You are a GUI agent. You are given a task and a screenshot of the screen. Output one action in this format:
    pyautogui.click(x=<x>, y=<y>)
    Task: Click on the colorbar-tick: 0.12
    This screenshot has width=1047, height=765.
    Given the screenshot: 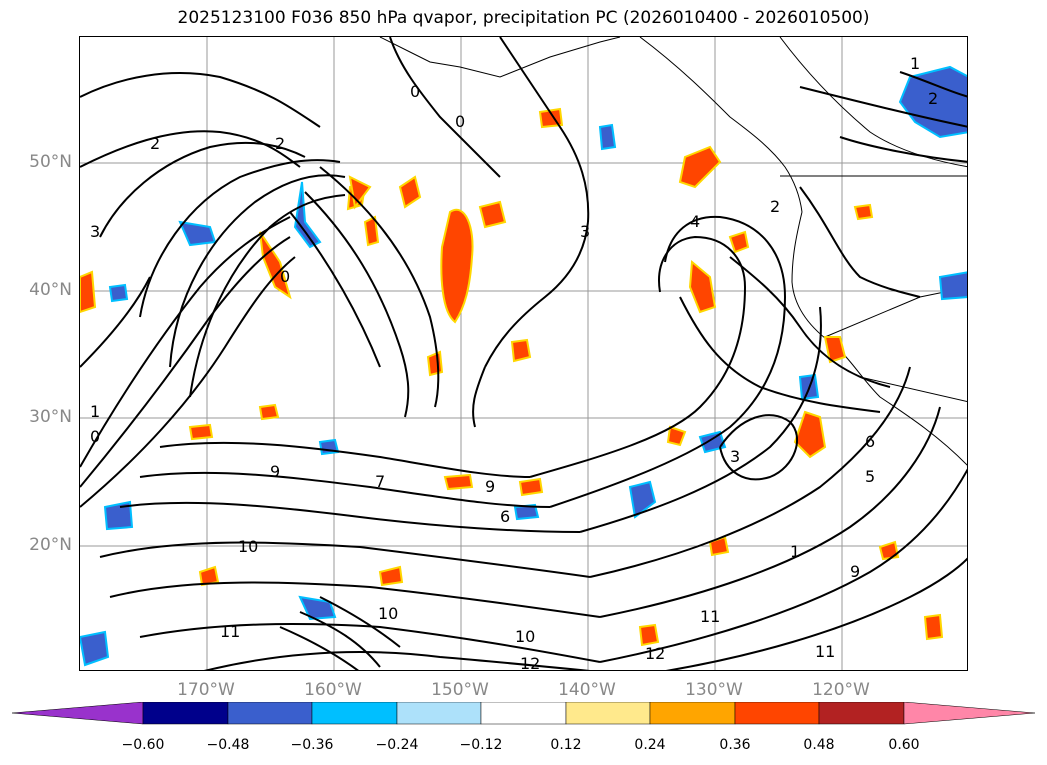 What is the action you would take?
    pyautogui.click(x=566, y=745)
    